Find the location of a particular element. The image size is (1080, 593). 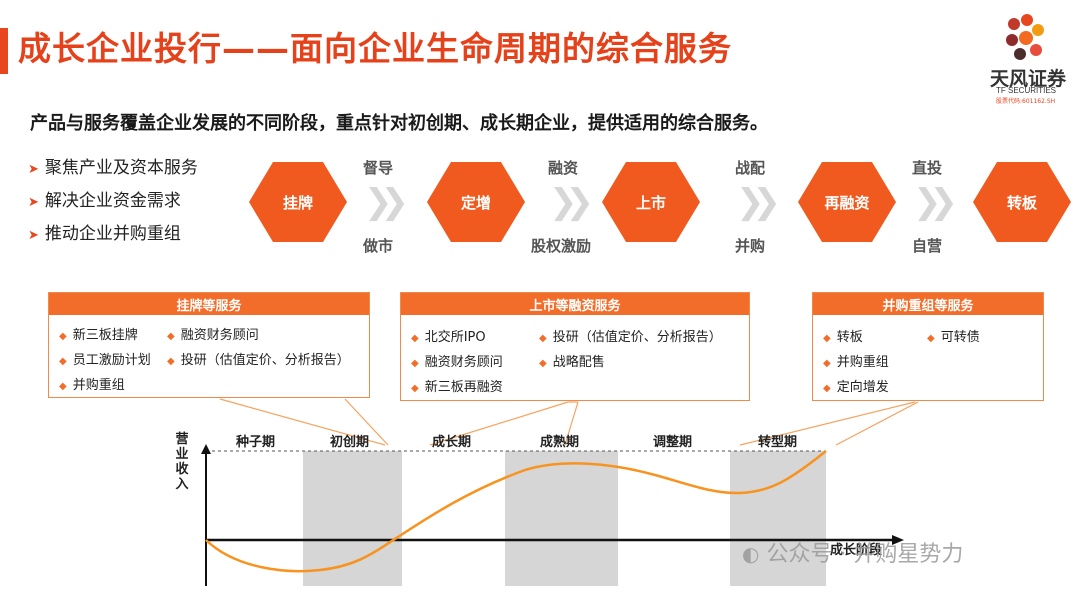

step-label: 挂牌 is located at coordinates (297, 202).